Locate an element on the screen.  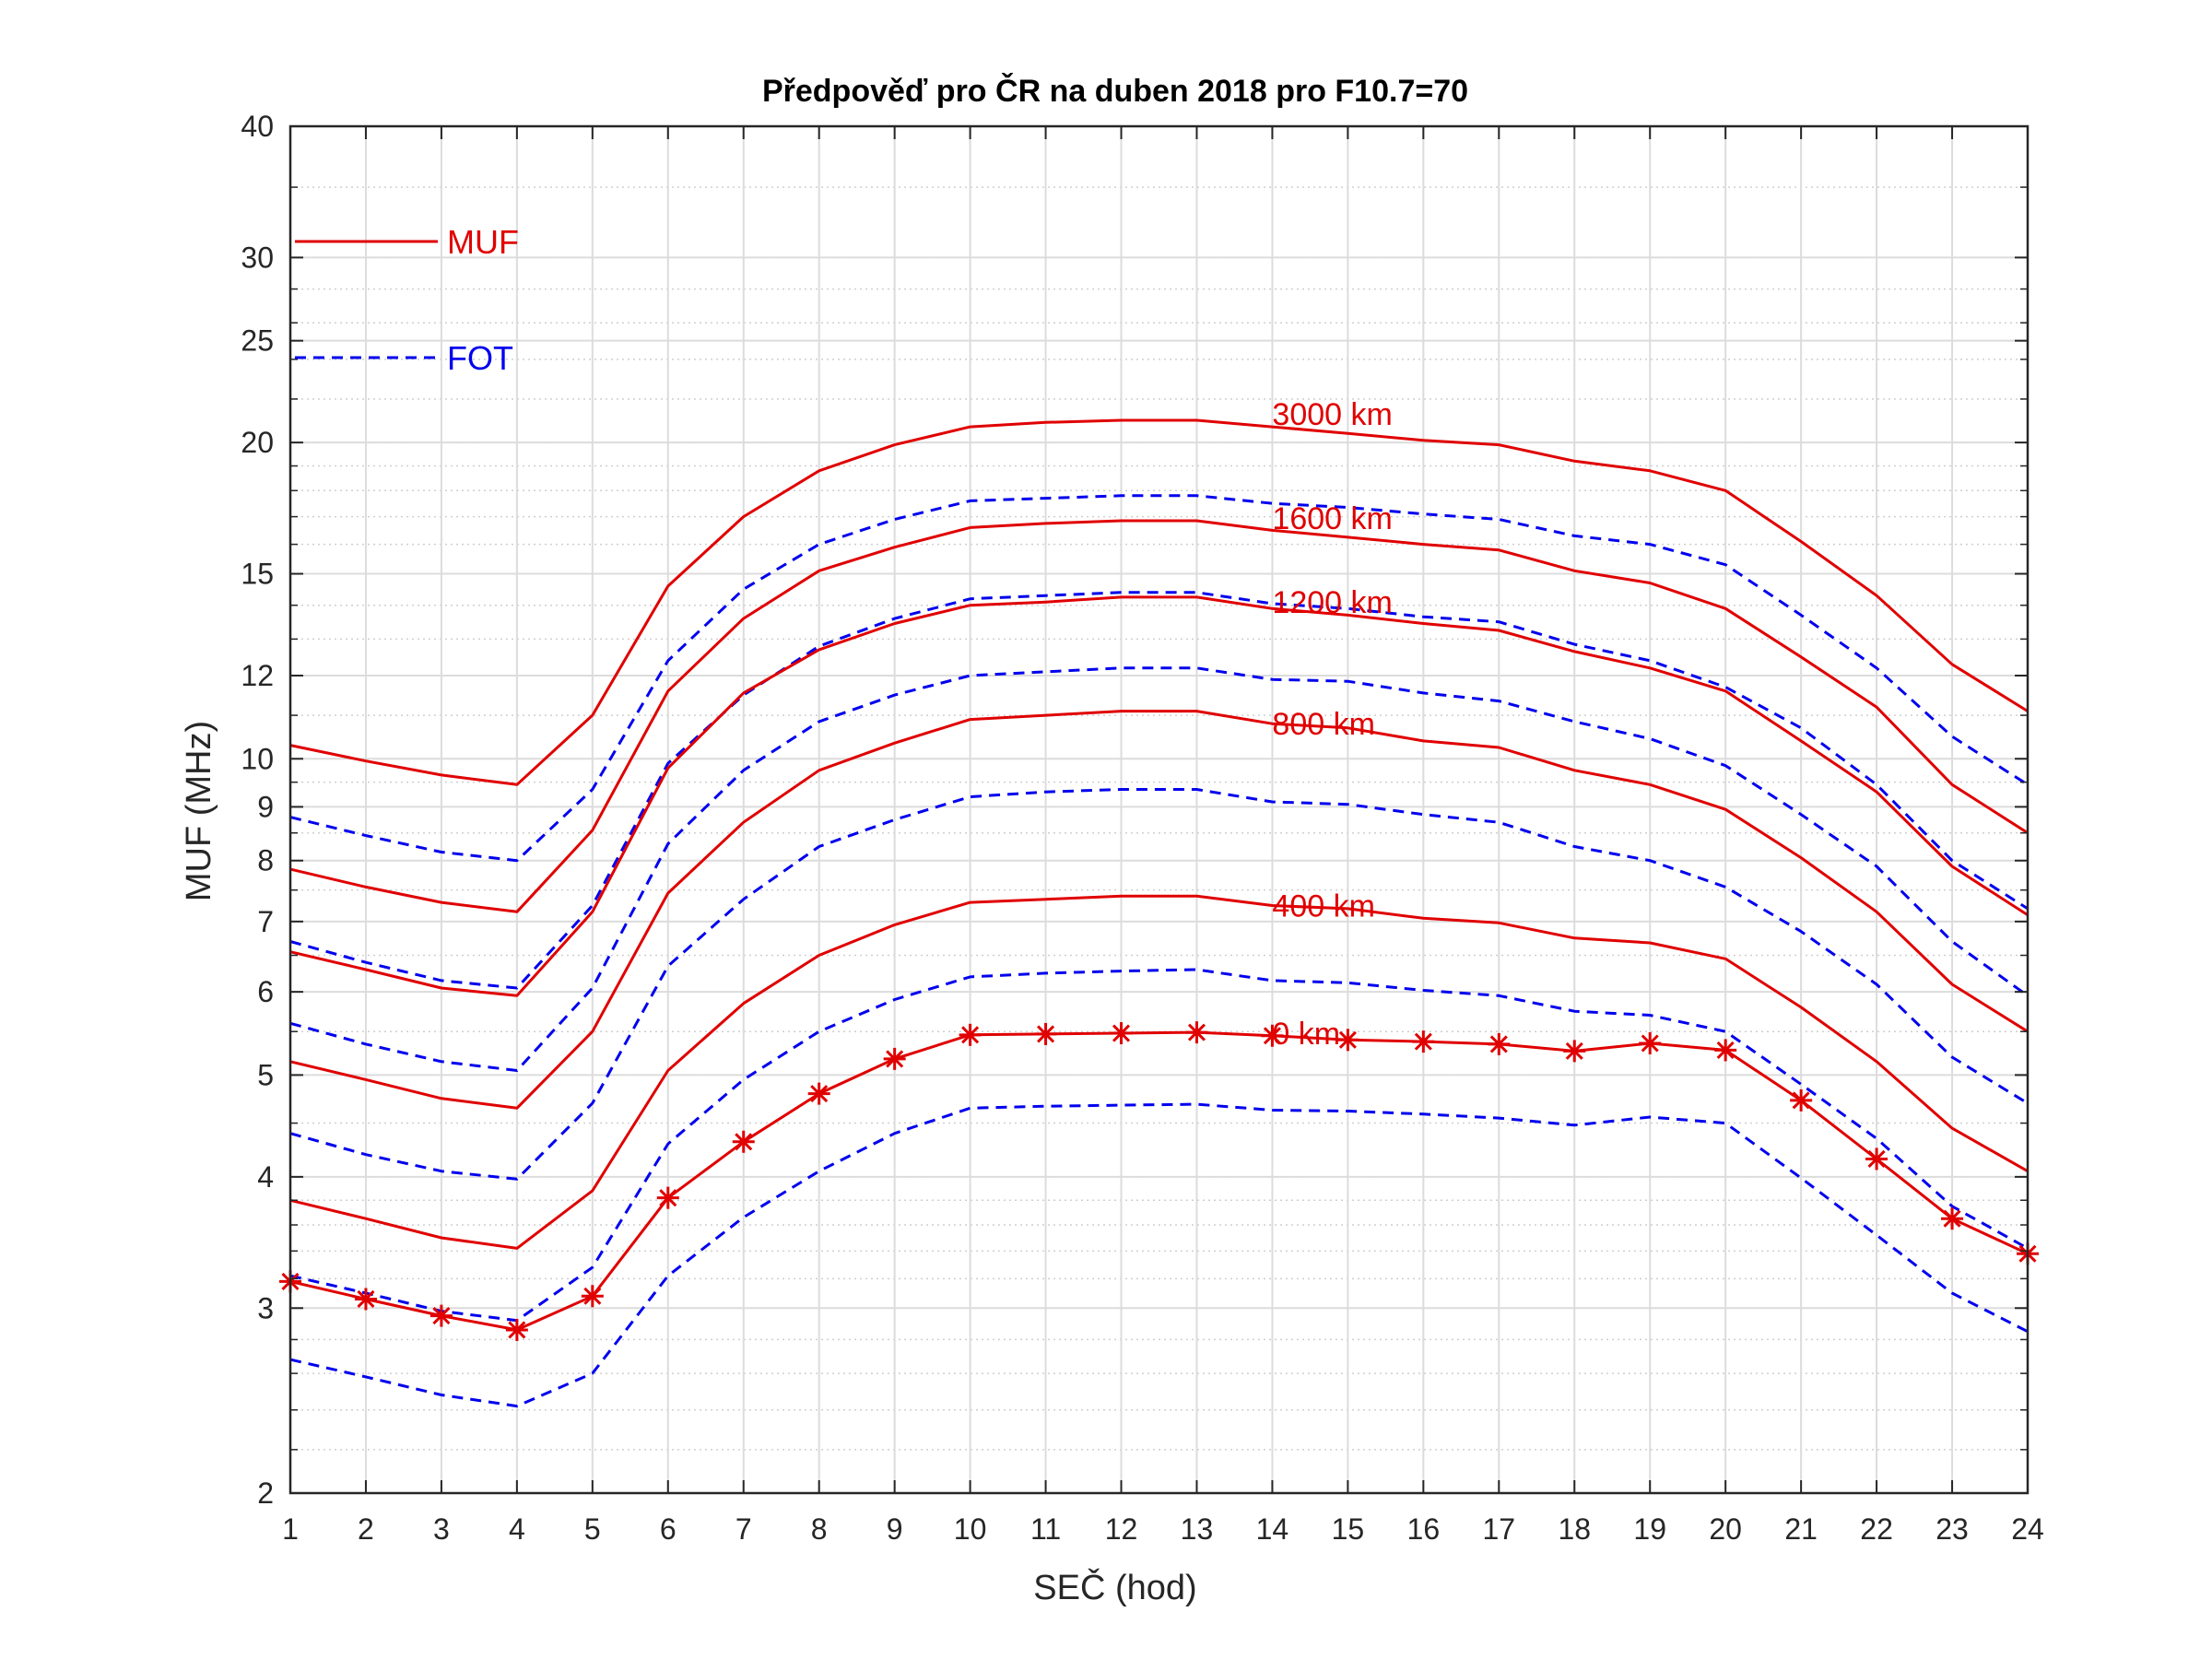
x-tick-label: 9 is located at coordinates (895, 1529).